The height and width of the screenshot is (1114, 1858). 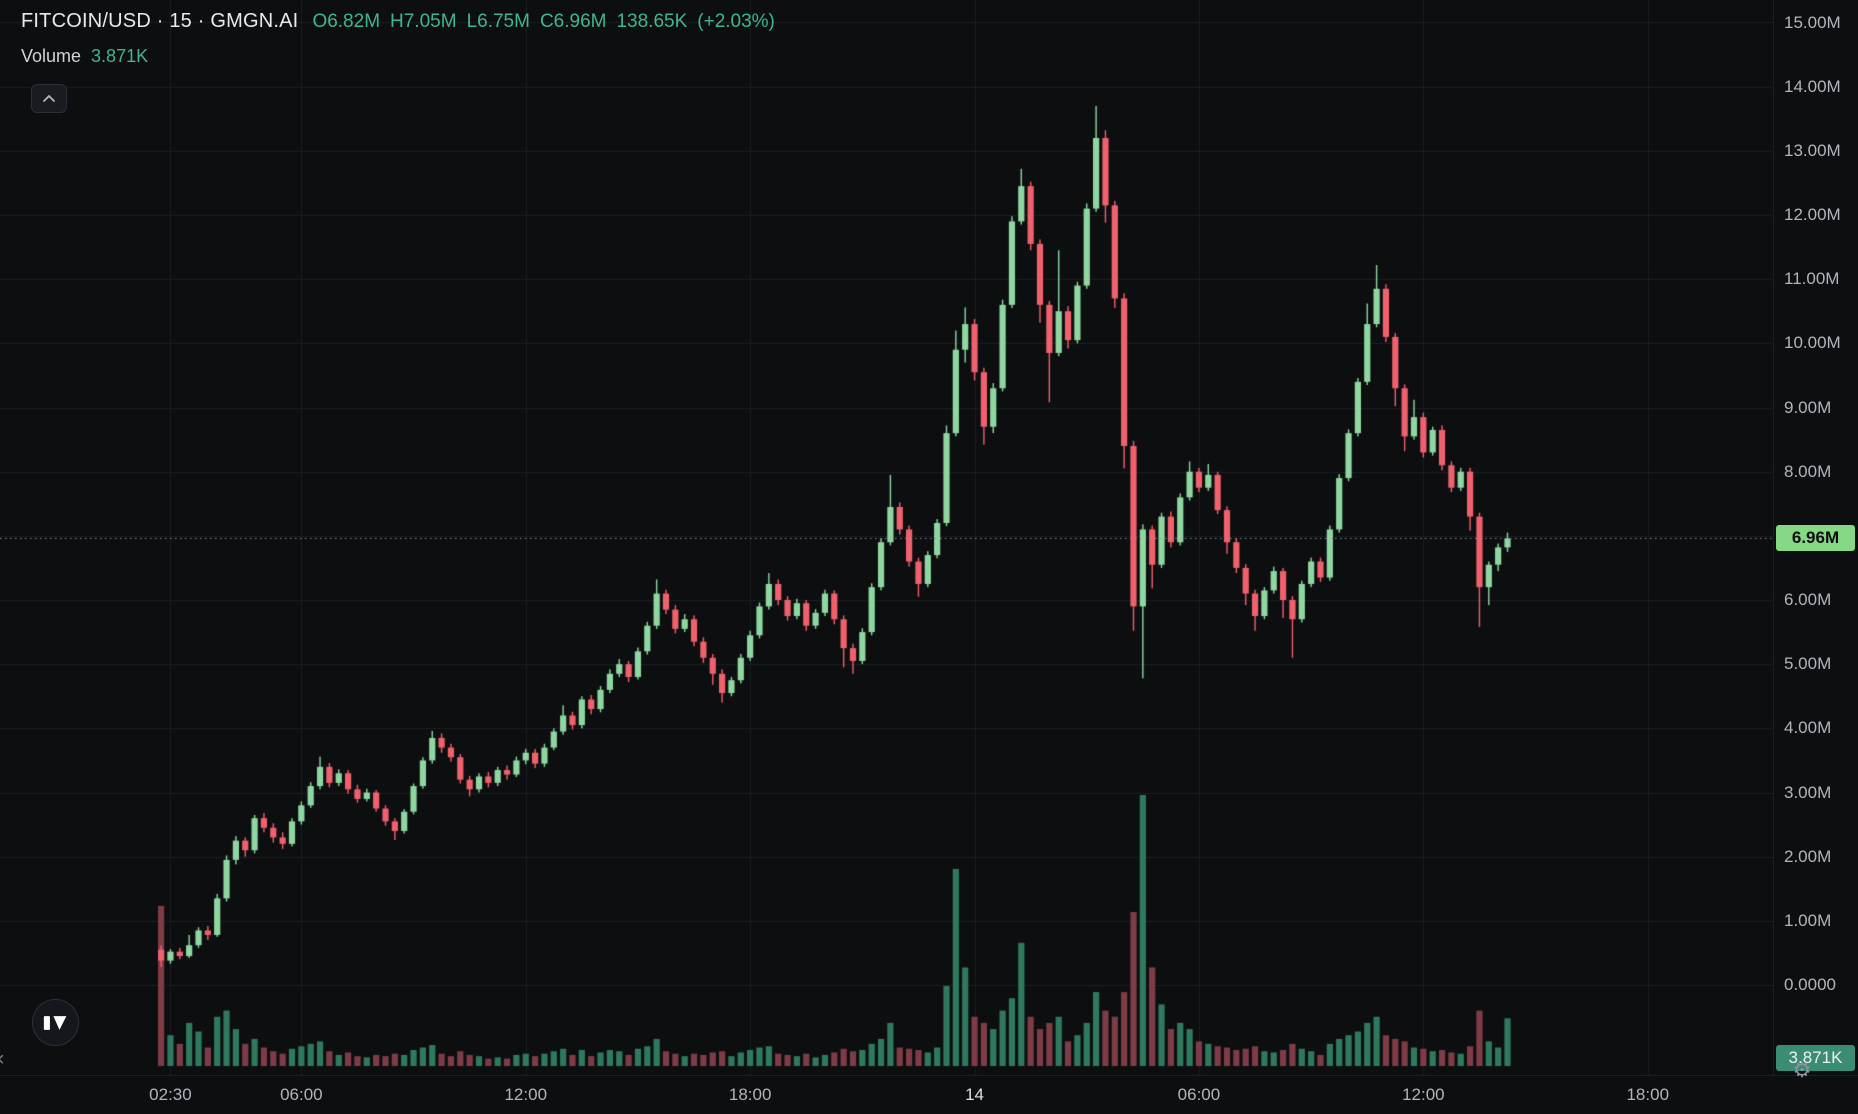 What do you see at coordinates (1812, 279) in the screenshot?
I see `price-tick-label: 11.00M` at bounding box center [1812, 279].